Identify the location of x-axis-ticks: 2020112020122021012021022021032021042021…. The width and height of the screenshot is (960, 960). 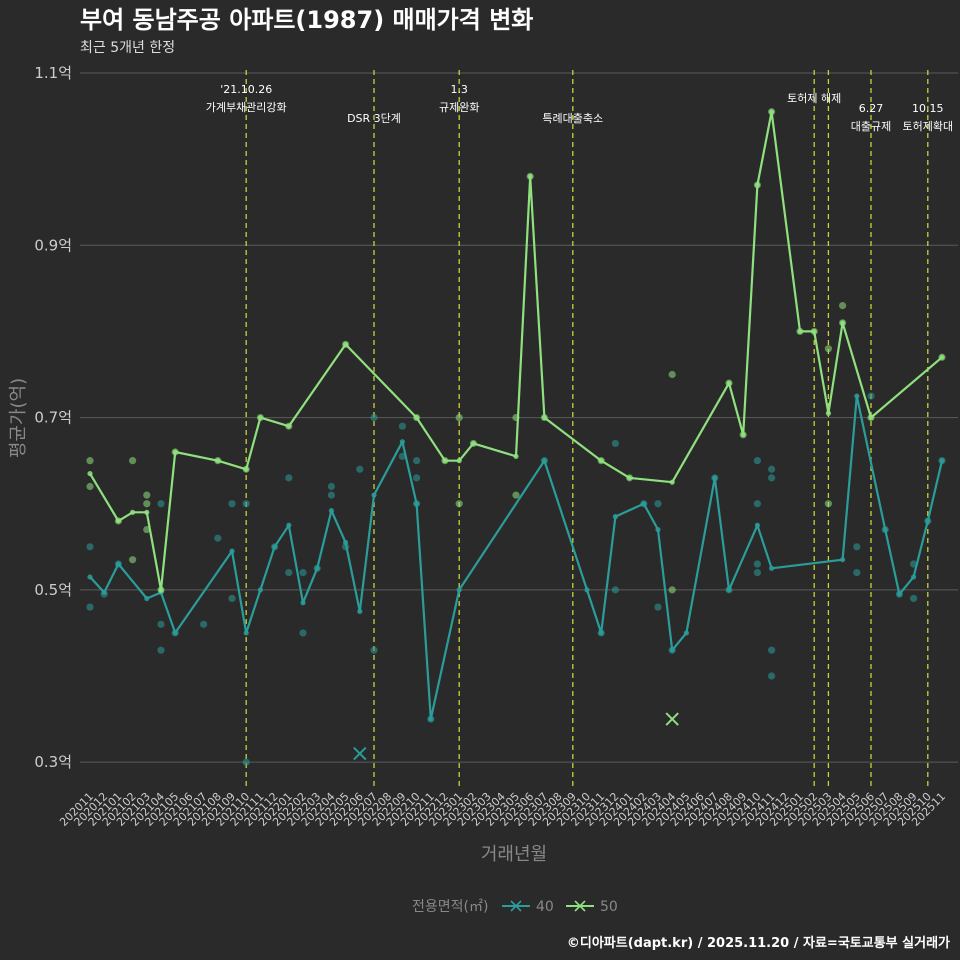
(502, 809).